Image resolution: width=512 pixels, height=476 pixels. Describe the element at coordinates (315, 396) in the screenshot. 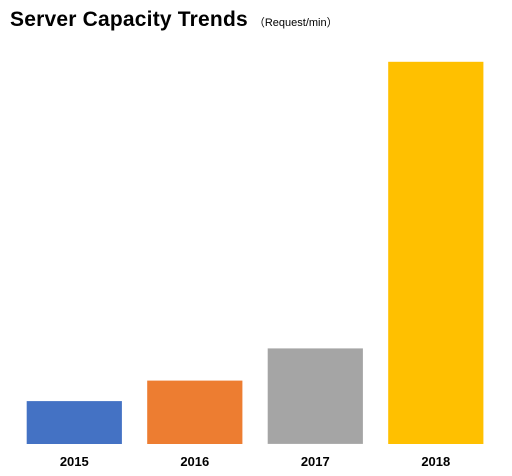

I see `bar-2017` at that location.